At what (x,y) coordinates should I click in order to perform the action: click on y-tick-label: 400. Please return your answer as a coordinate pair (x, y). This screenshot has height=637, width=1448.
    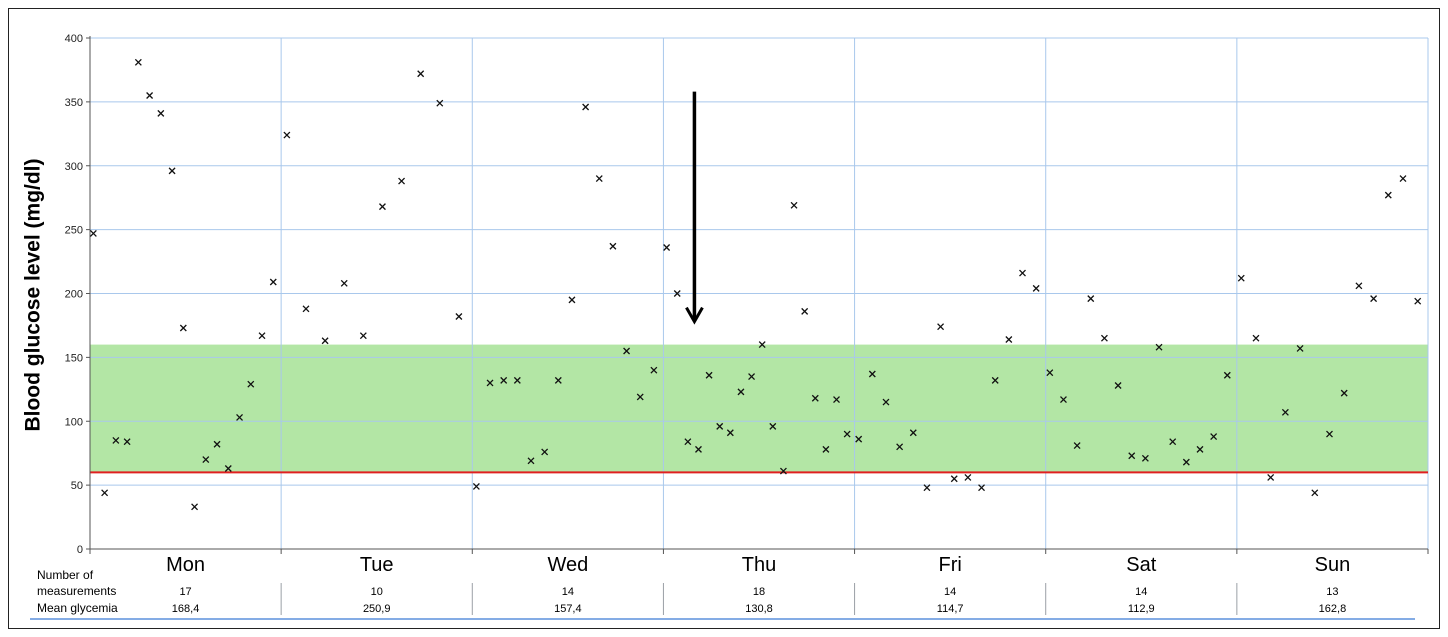
    Looking at the image, I should click on (74, 39).